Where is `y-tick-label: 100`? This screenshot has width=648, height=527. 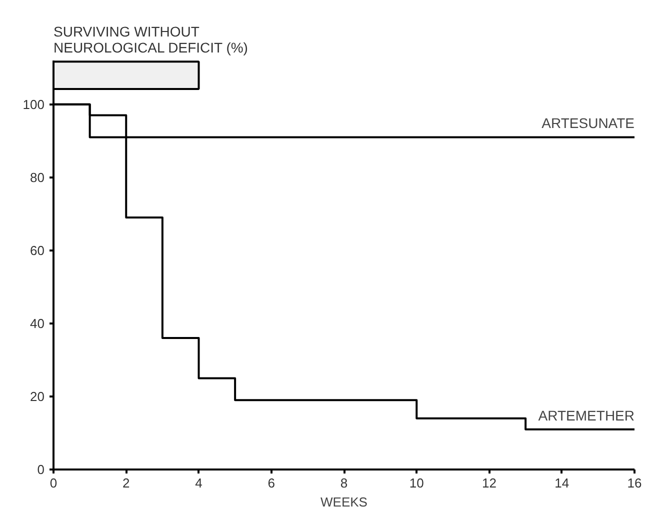
y-tick-label: 100 is located at coordinates (33, 104).